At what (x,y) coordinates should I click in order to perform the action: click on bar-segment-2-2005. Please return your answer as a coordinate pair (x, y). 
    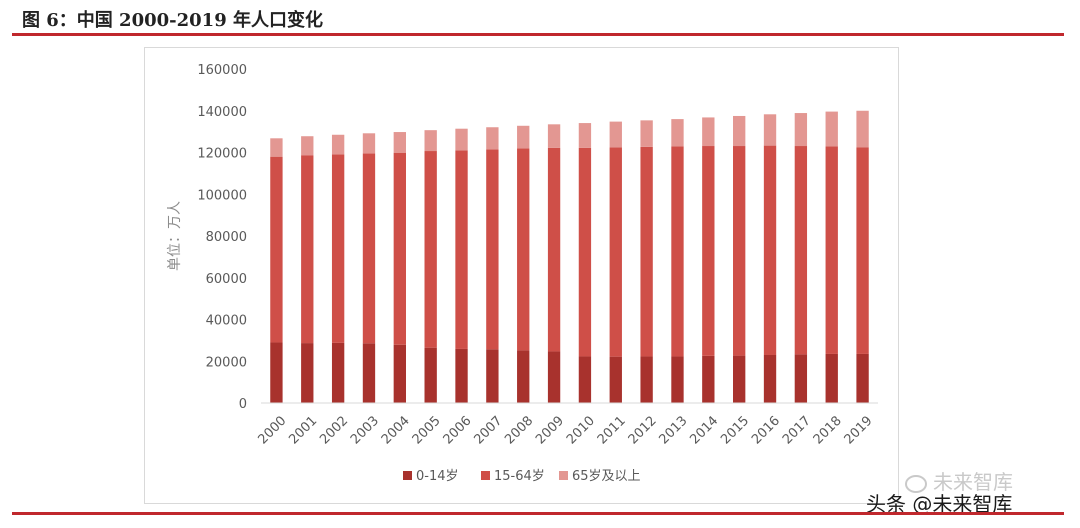
    Looking at the image, I should click on (430, 249).